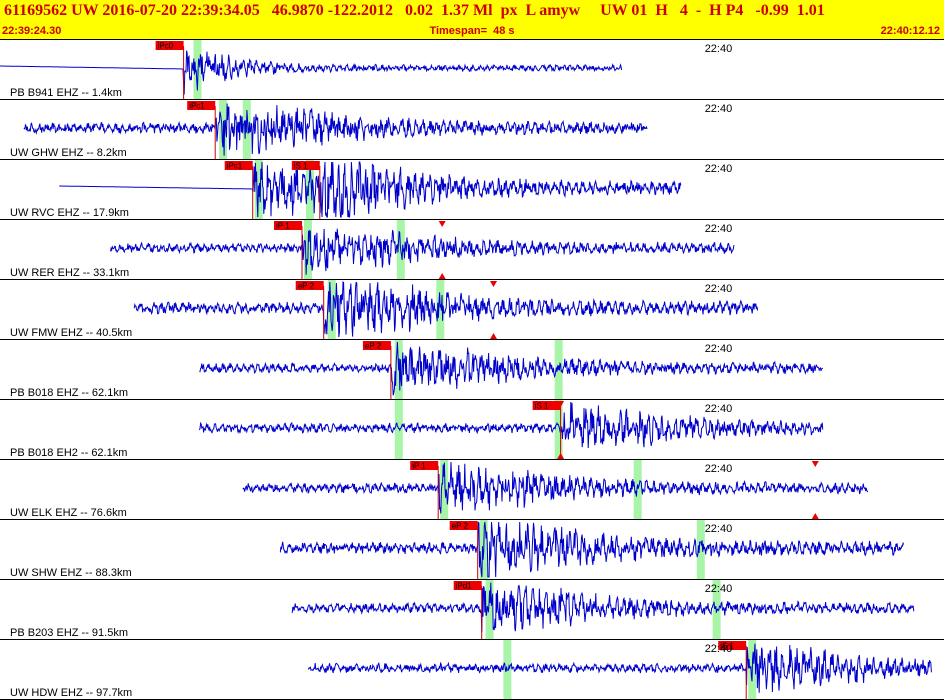 This screenshot has height=700, width=944. I want to click on start-time-label: 22:39:24.30, so click(32, 31).